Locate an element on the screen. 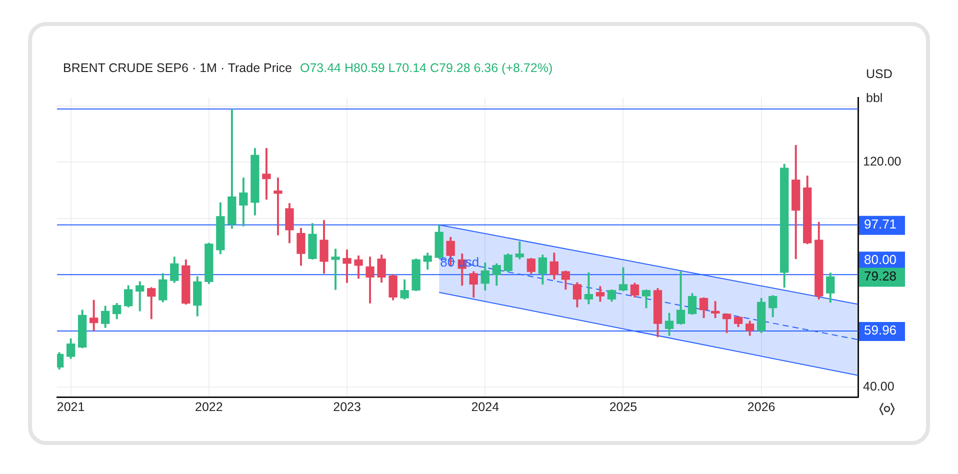 This screenshot has height=474, width=958. ref-line-label: 80.00 is located at coordinates (880, 260).